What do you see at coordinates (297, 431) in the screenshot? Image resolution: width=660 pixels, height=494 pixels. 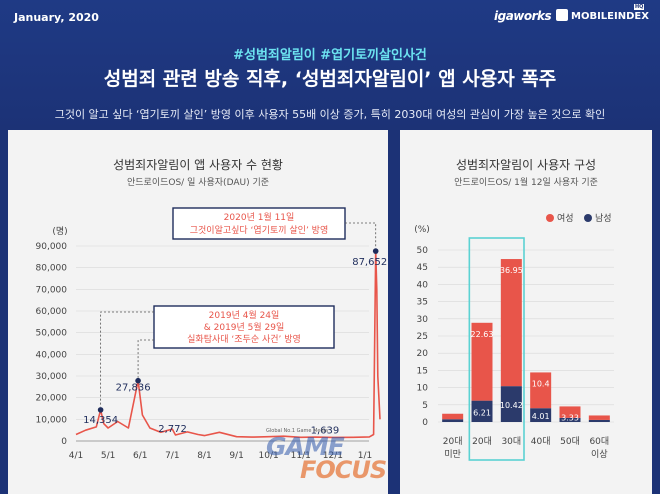 I see `watermark-tagline: Global No.1 Game Media` at bounding box center [297, 431].